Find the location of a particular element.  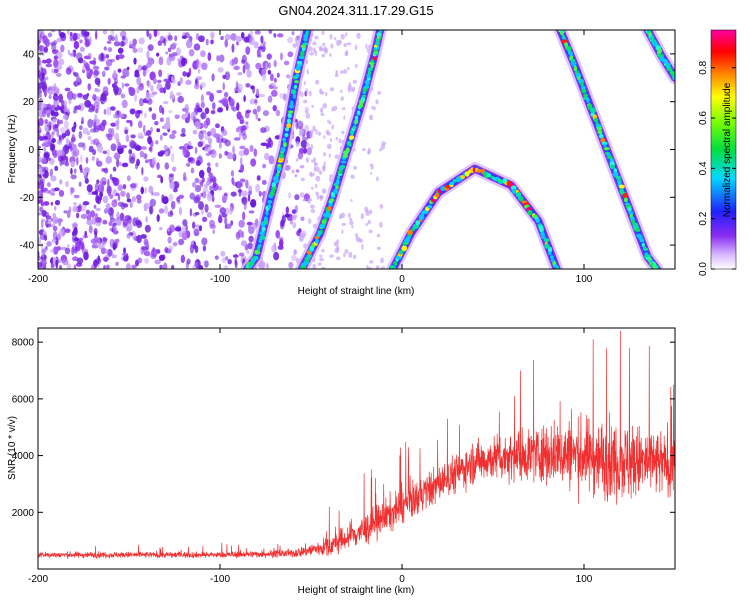

colorbar-tick-label: 0.8 is located at coordinates (703, 67).